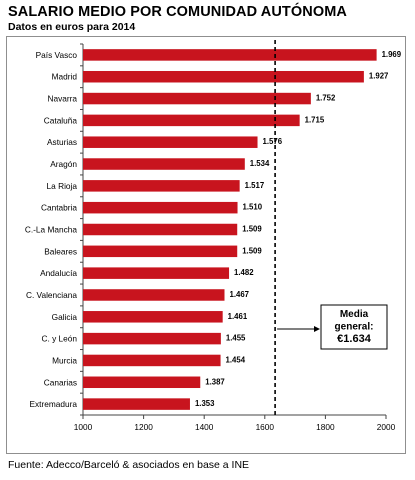 The height and width of the screenshot is (480, 415). What do you see at coordinates (236, 359) in the screenshot?
I see `value-label: 1.454` at bounding box center [236, 359].